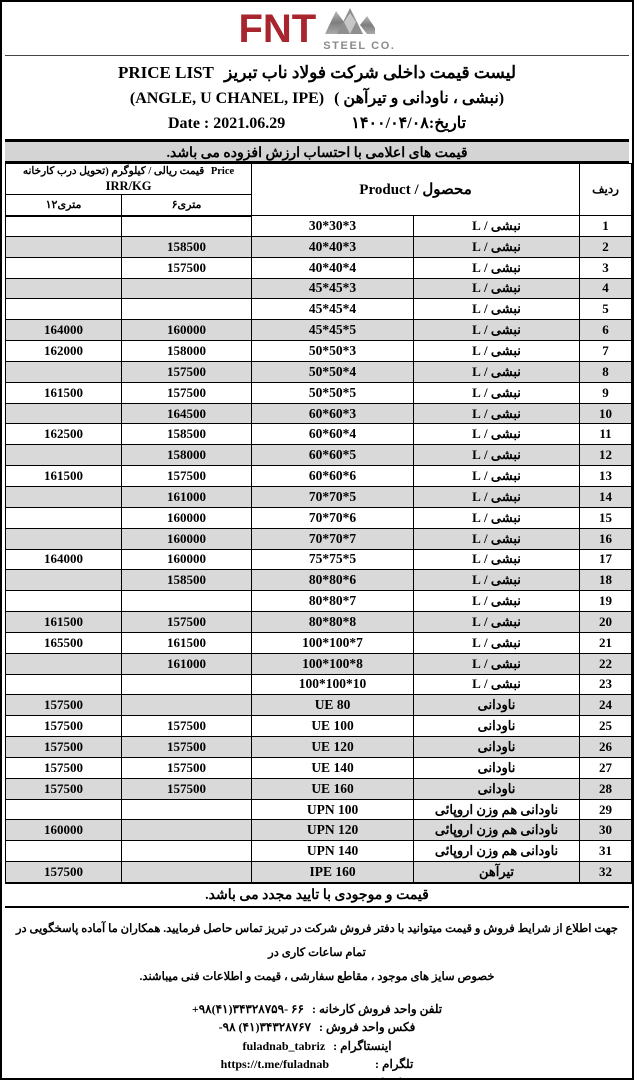 The image size is (634, 1080). What do you see at coordinates (333, 559) in the screenshot?
I see `product-size: 75*75*5` at bounding box center [333, 559].